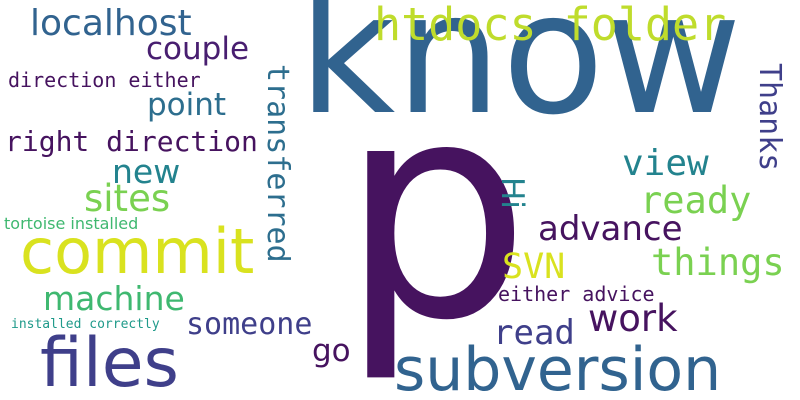  Describe the element at coordinates (127, 198) in the screenshot. I see `word-sites: sites` at that location.